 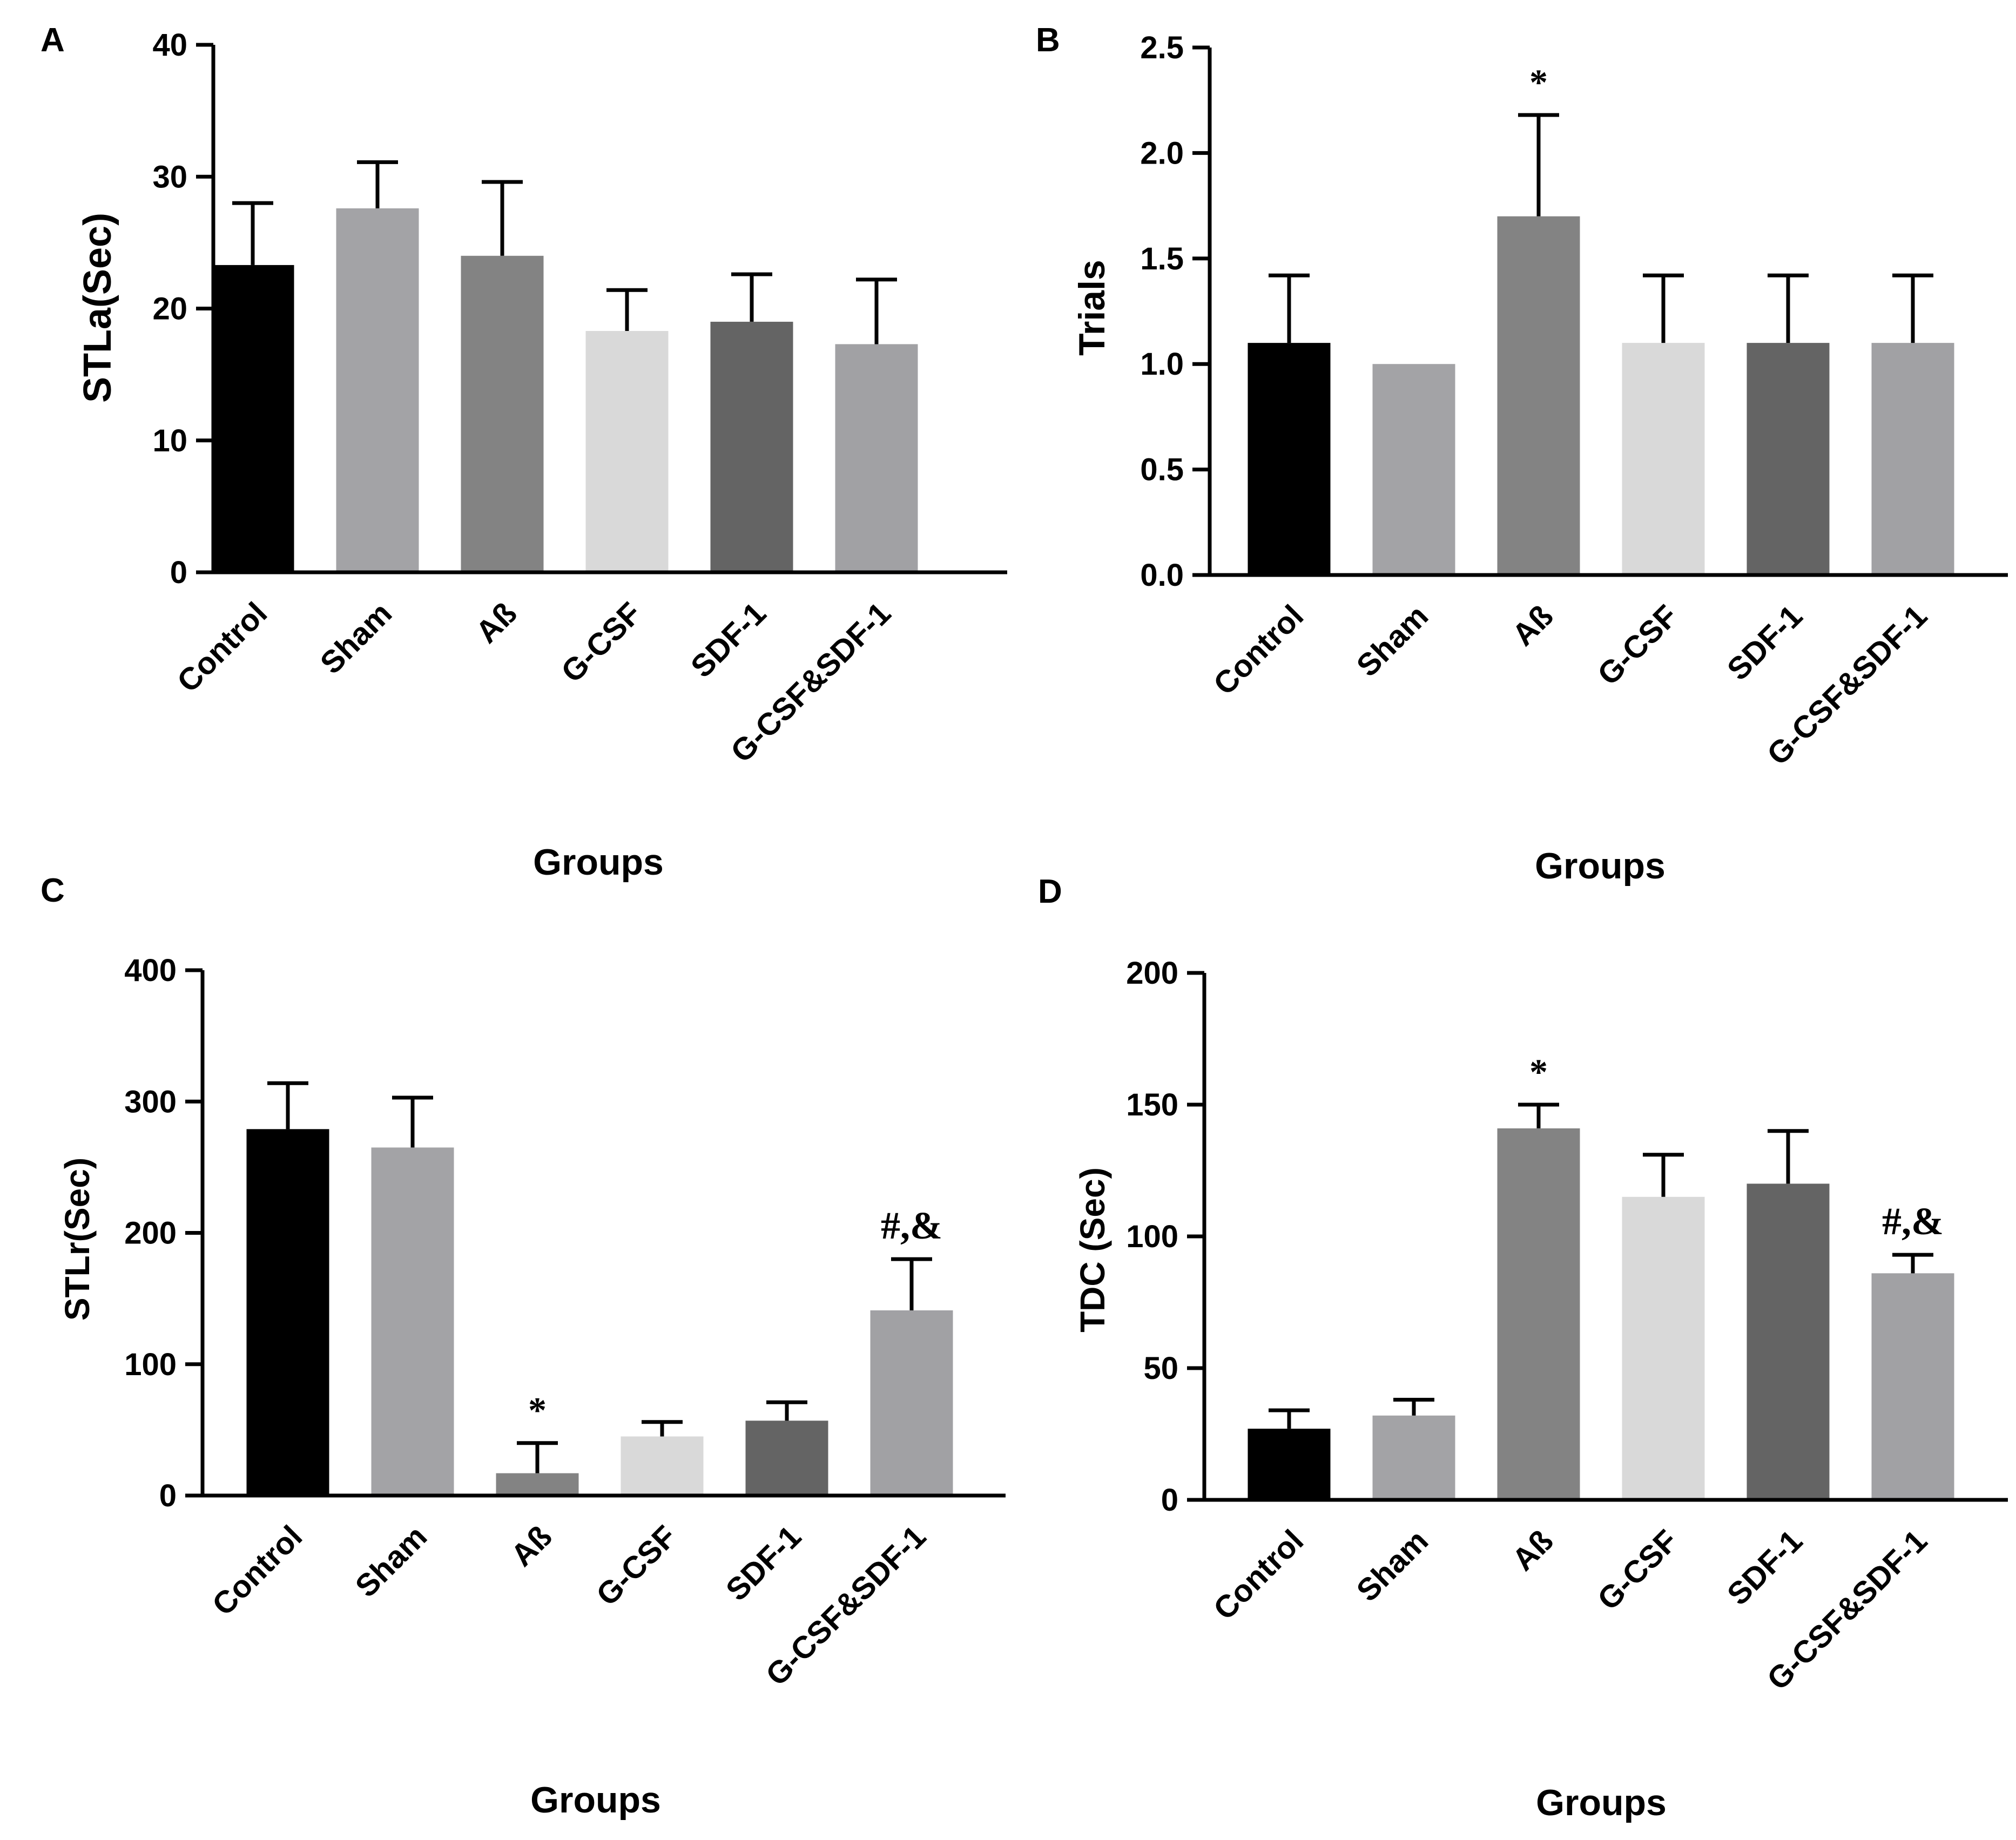 I want to click on panel-b-bars, so click(x=1601, y=395).